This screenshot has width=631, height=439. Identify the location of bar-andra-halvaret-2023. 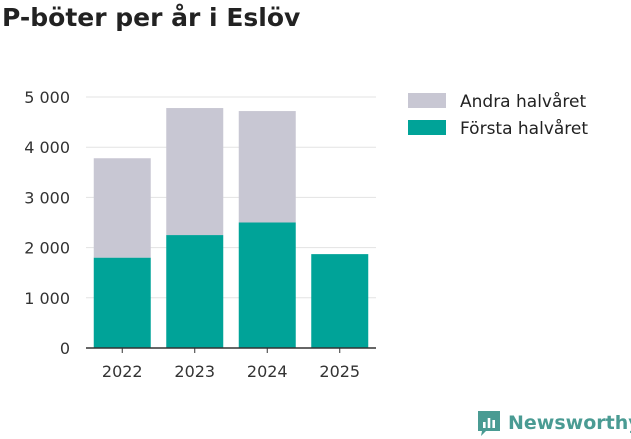
(195, 172).